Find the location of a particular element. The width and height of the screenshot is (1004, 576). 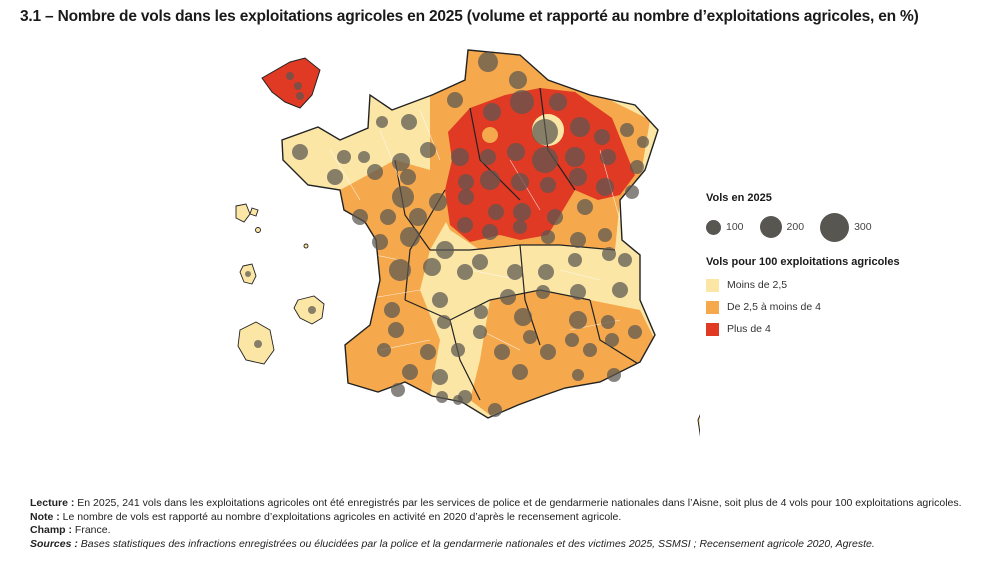

legend-cat-label: Moins de 2,5 is located at coordinates (757, 285).